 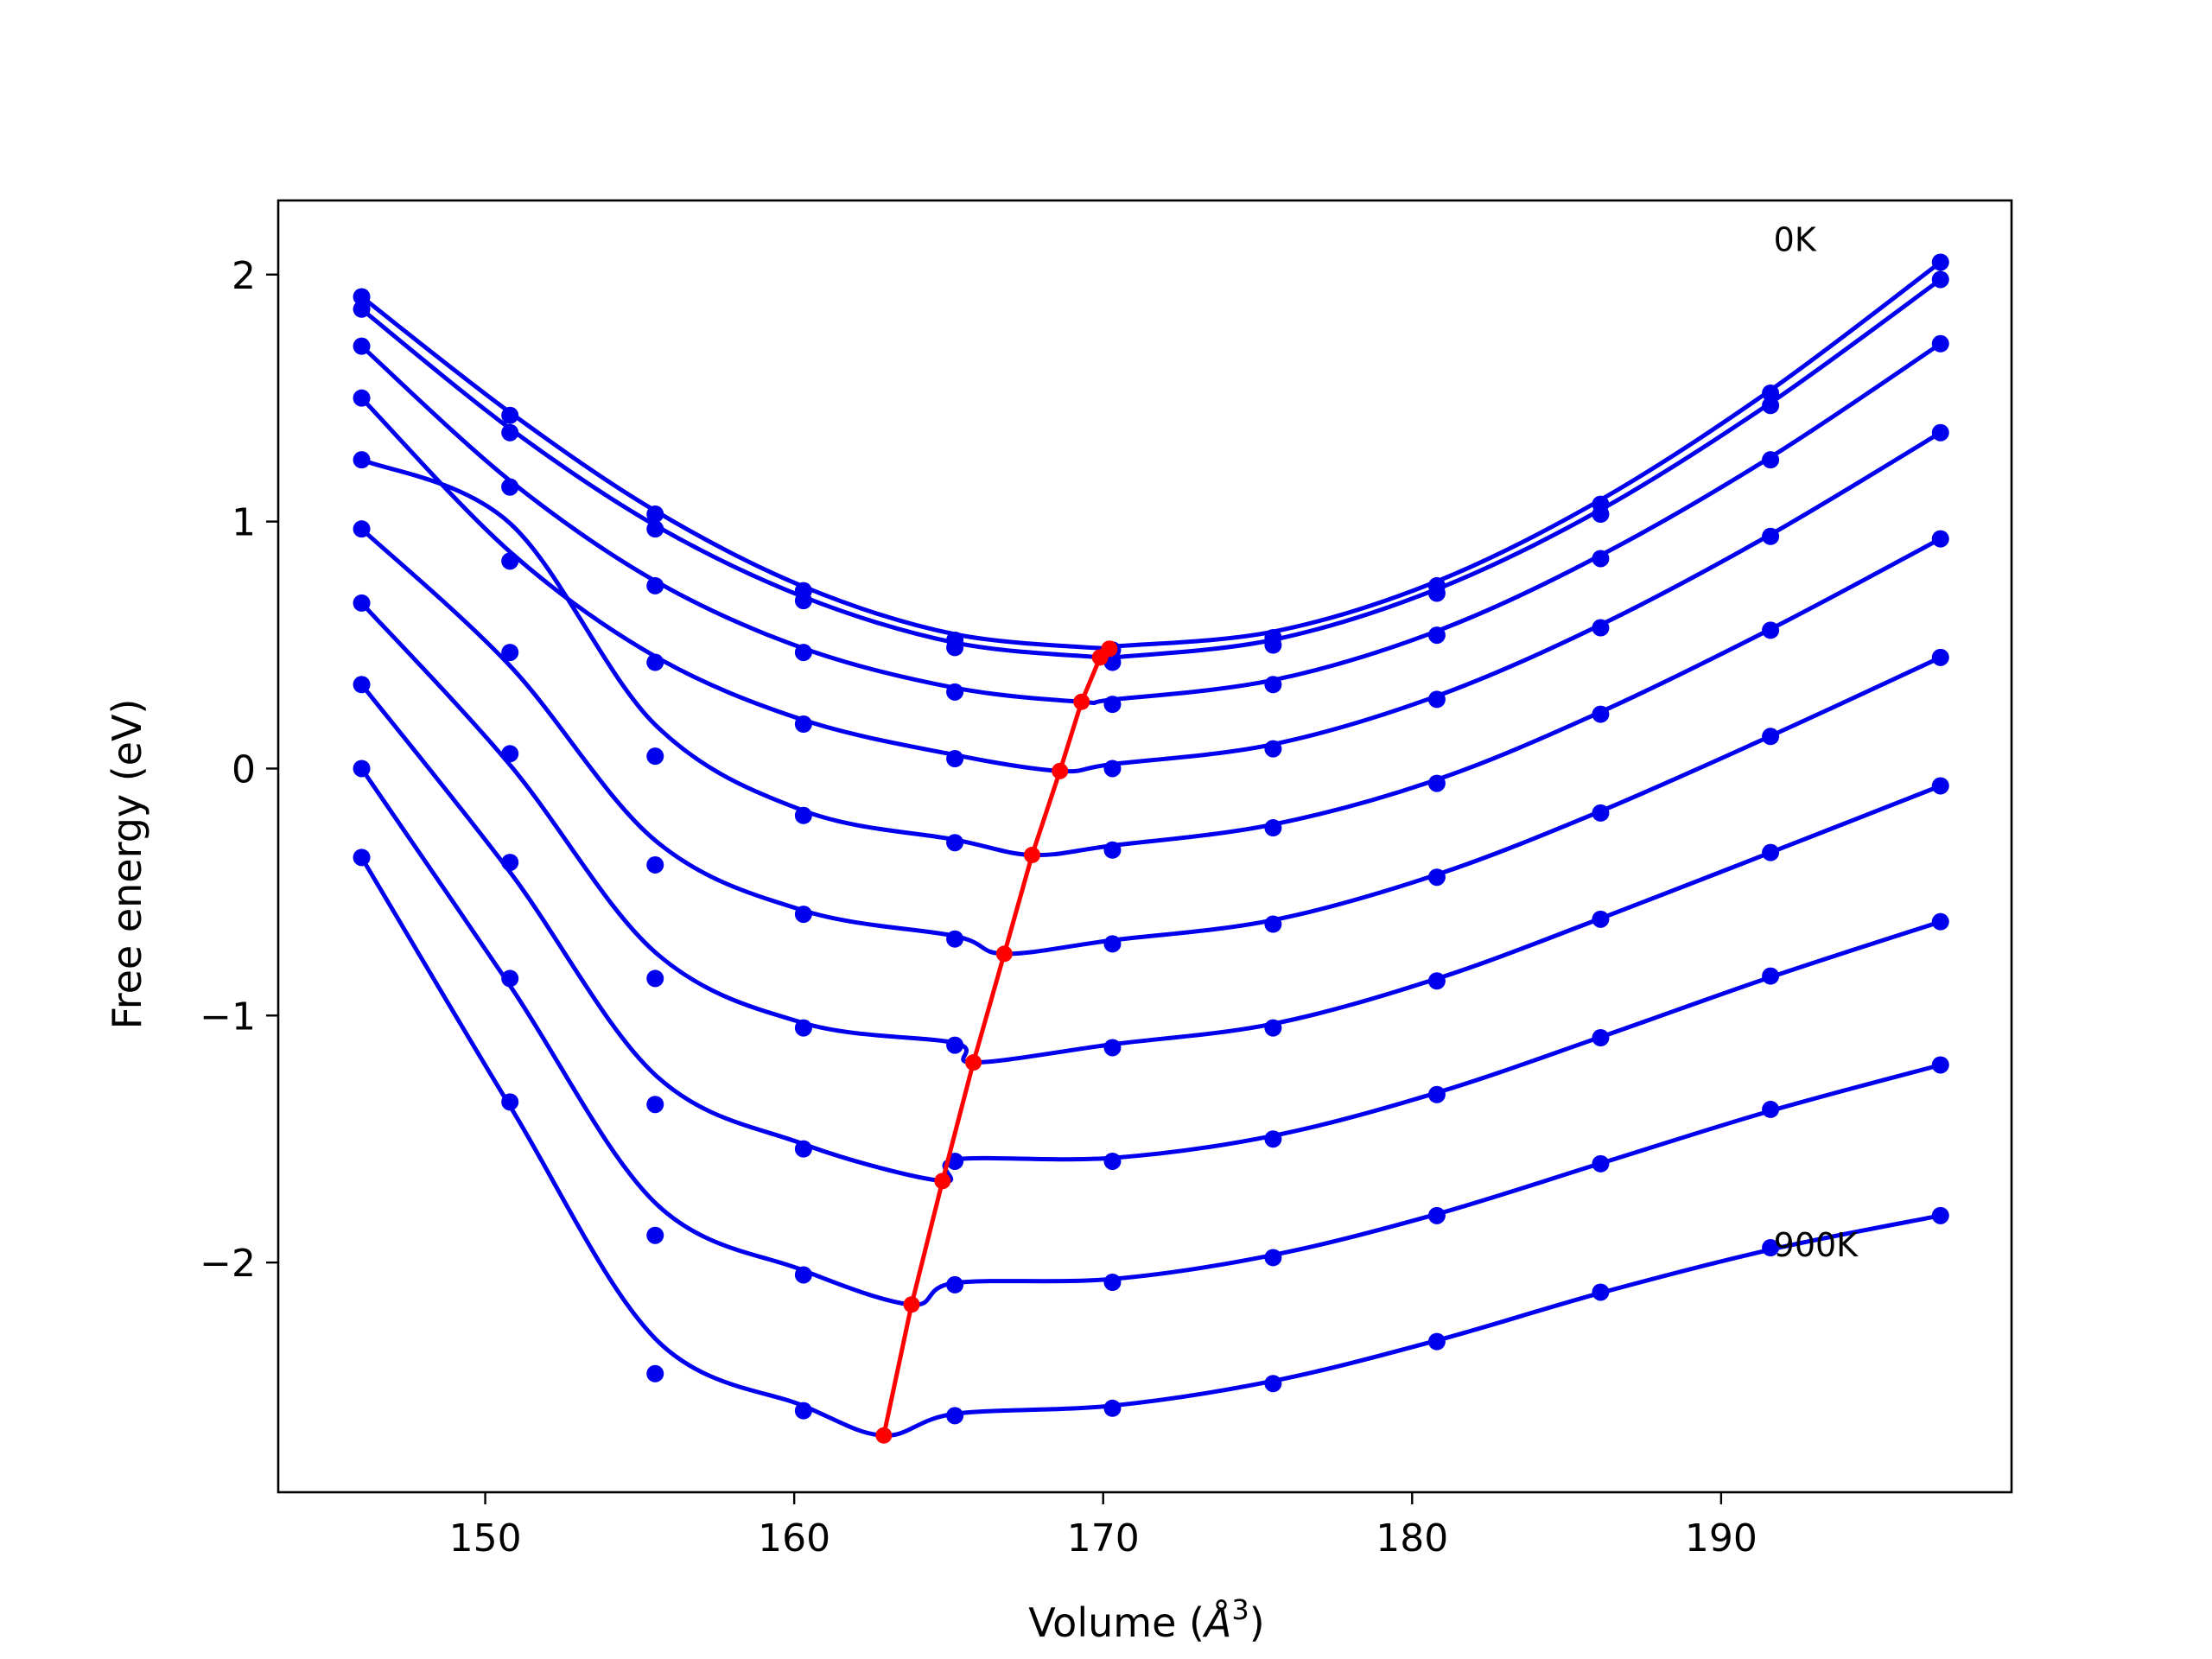 What do you see at coordinates (1412, 1538) in the screenshot?
I see `x-tick-label: 180` at bounding box center [1412, 1538].